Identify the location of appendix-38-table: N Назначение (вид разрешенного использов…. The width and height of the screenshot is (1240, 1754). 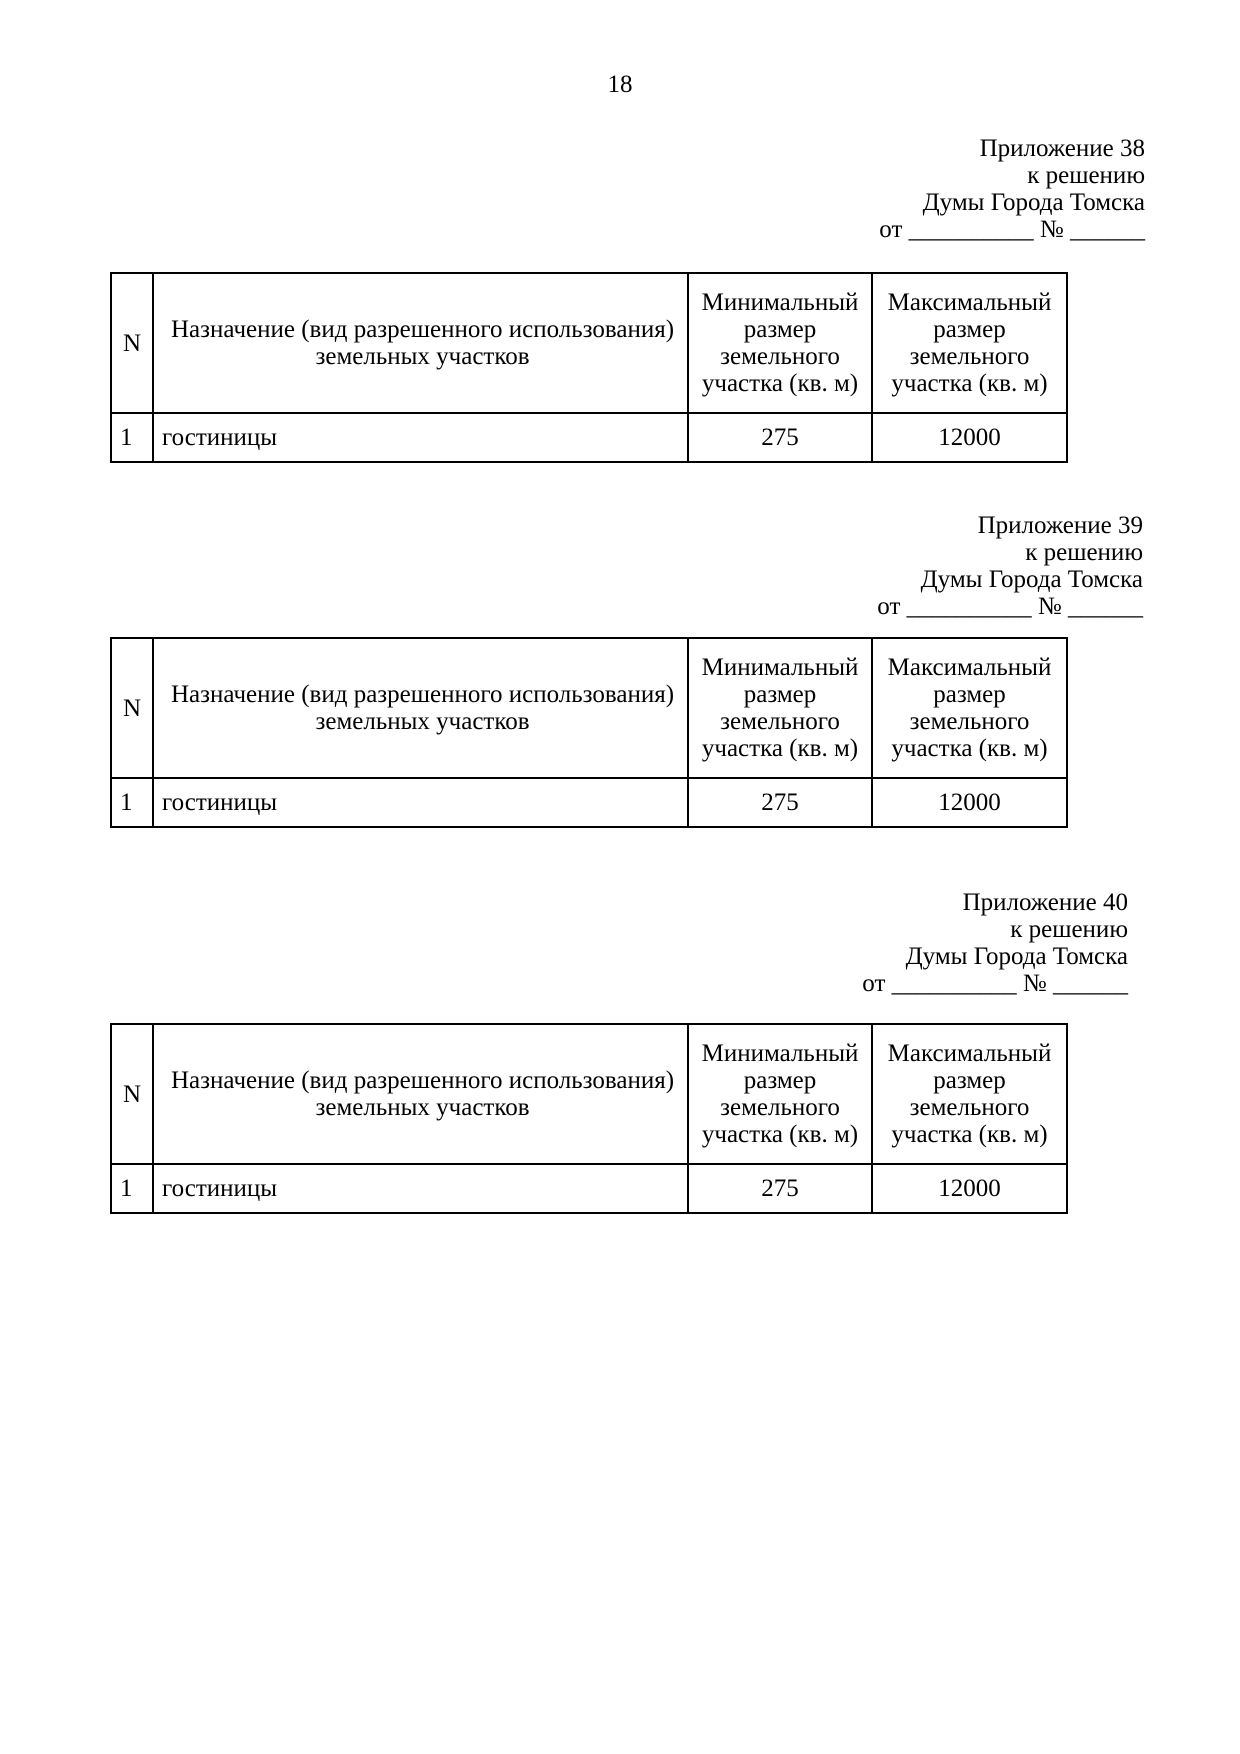
(589, 367).